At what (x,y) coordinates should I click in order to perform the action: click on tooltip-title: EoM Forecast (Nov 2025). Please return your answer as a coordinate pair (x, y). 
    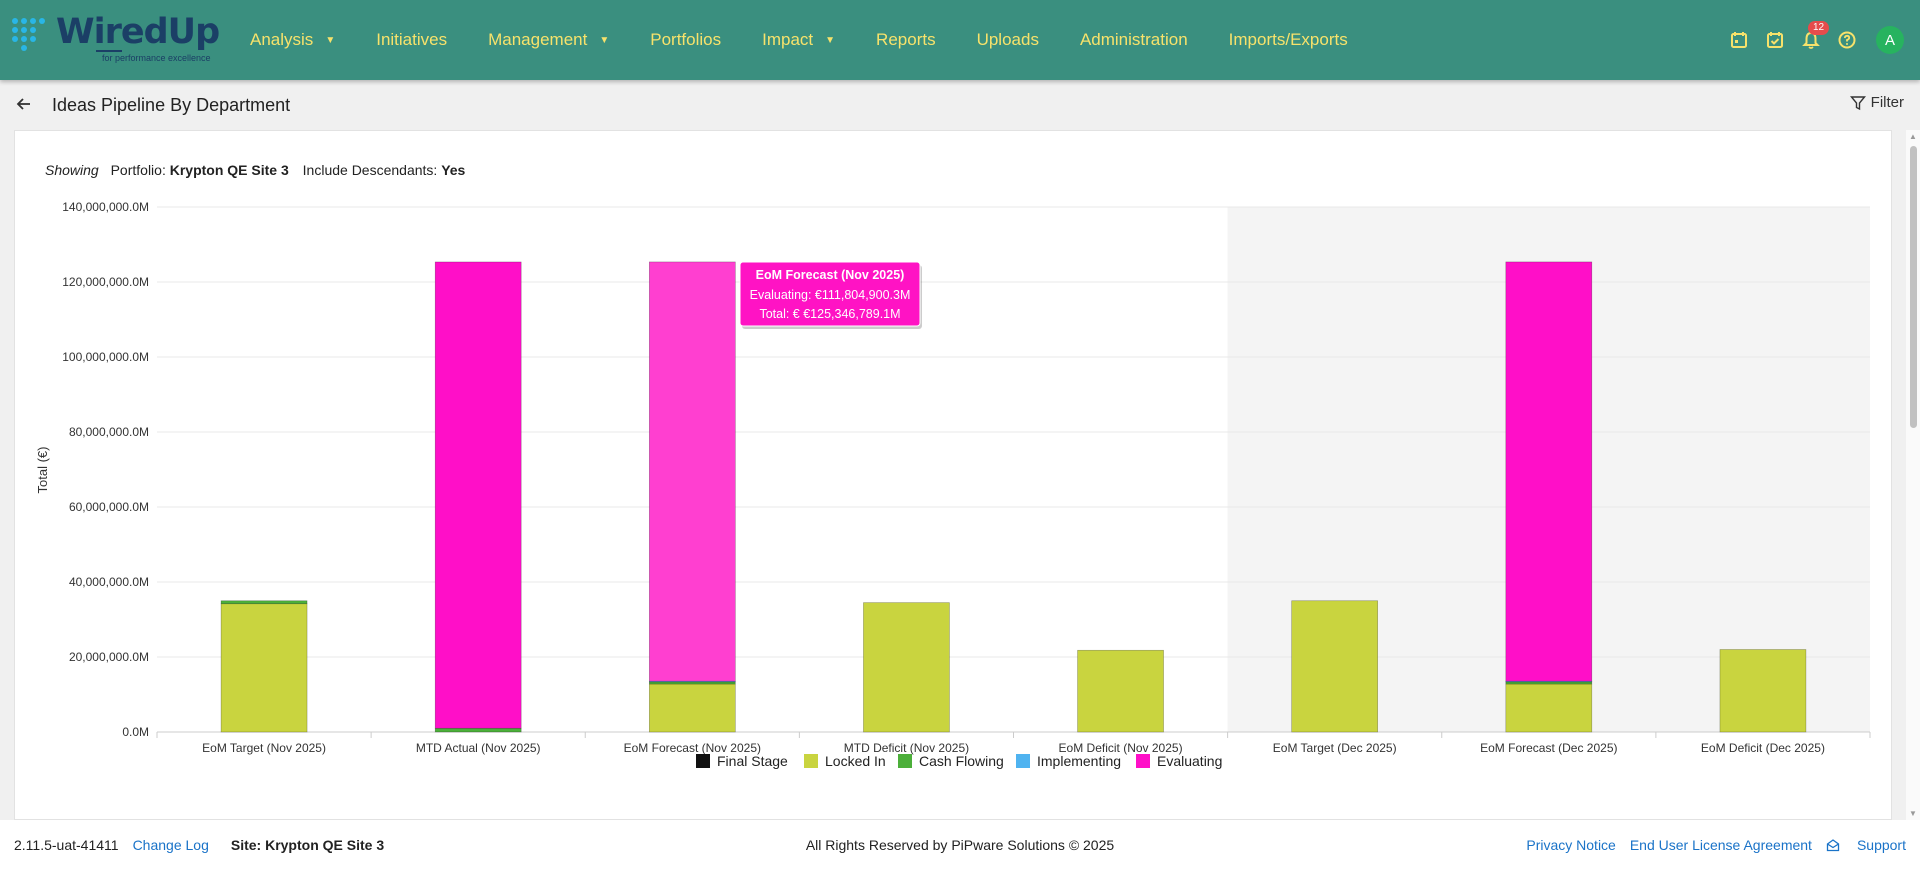
    Looking at the image, I should click on (830, 275).